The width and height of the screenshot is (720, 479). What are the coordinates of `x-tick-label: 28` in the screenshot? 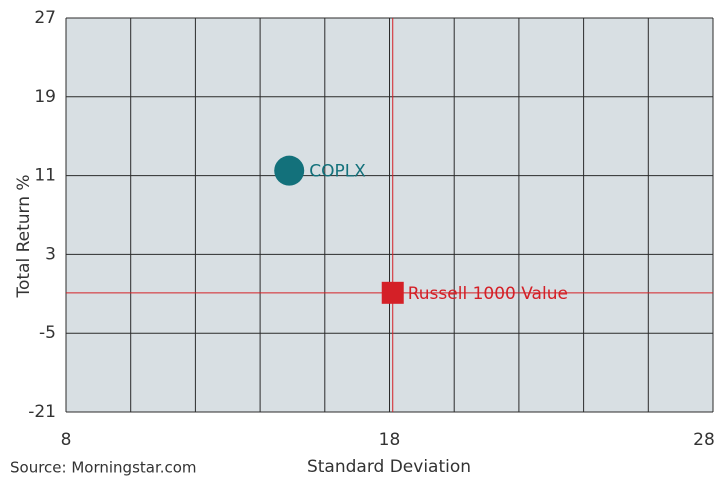 It's located at (704, 440).